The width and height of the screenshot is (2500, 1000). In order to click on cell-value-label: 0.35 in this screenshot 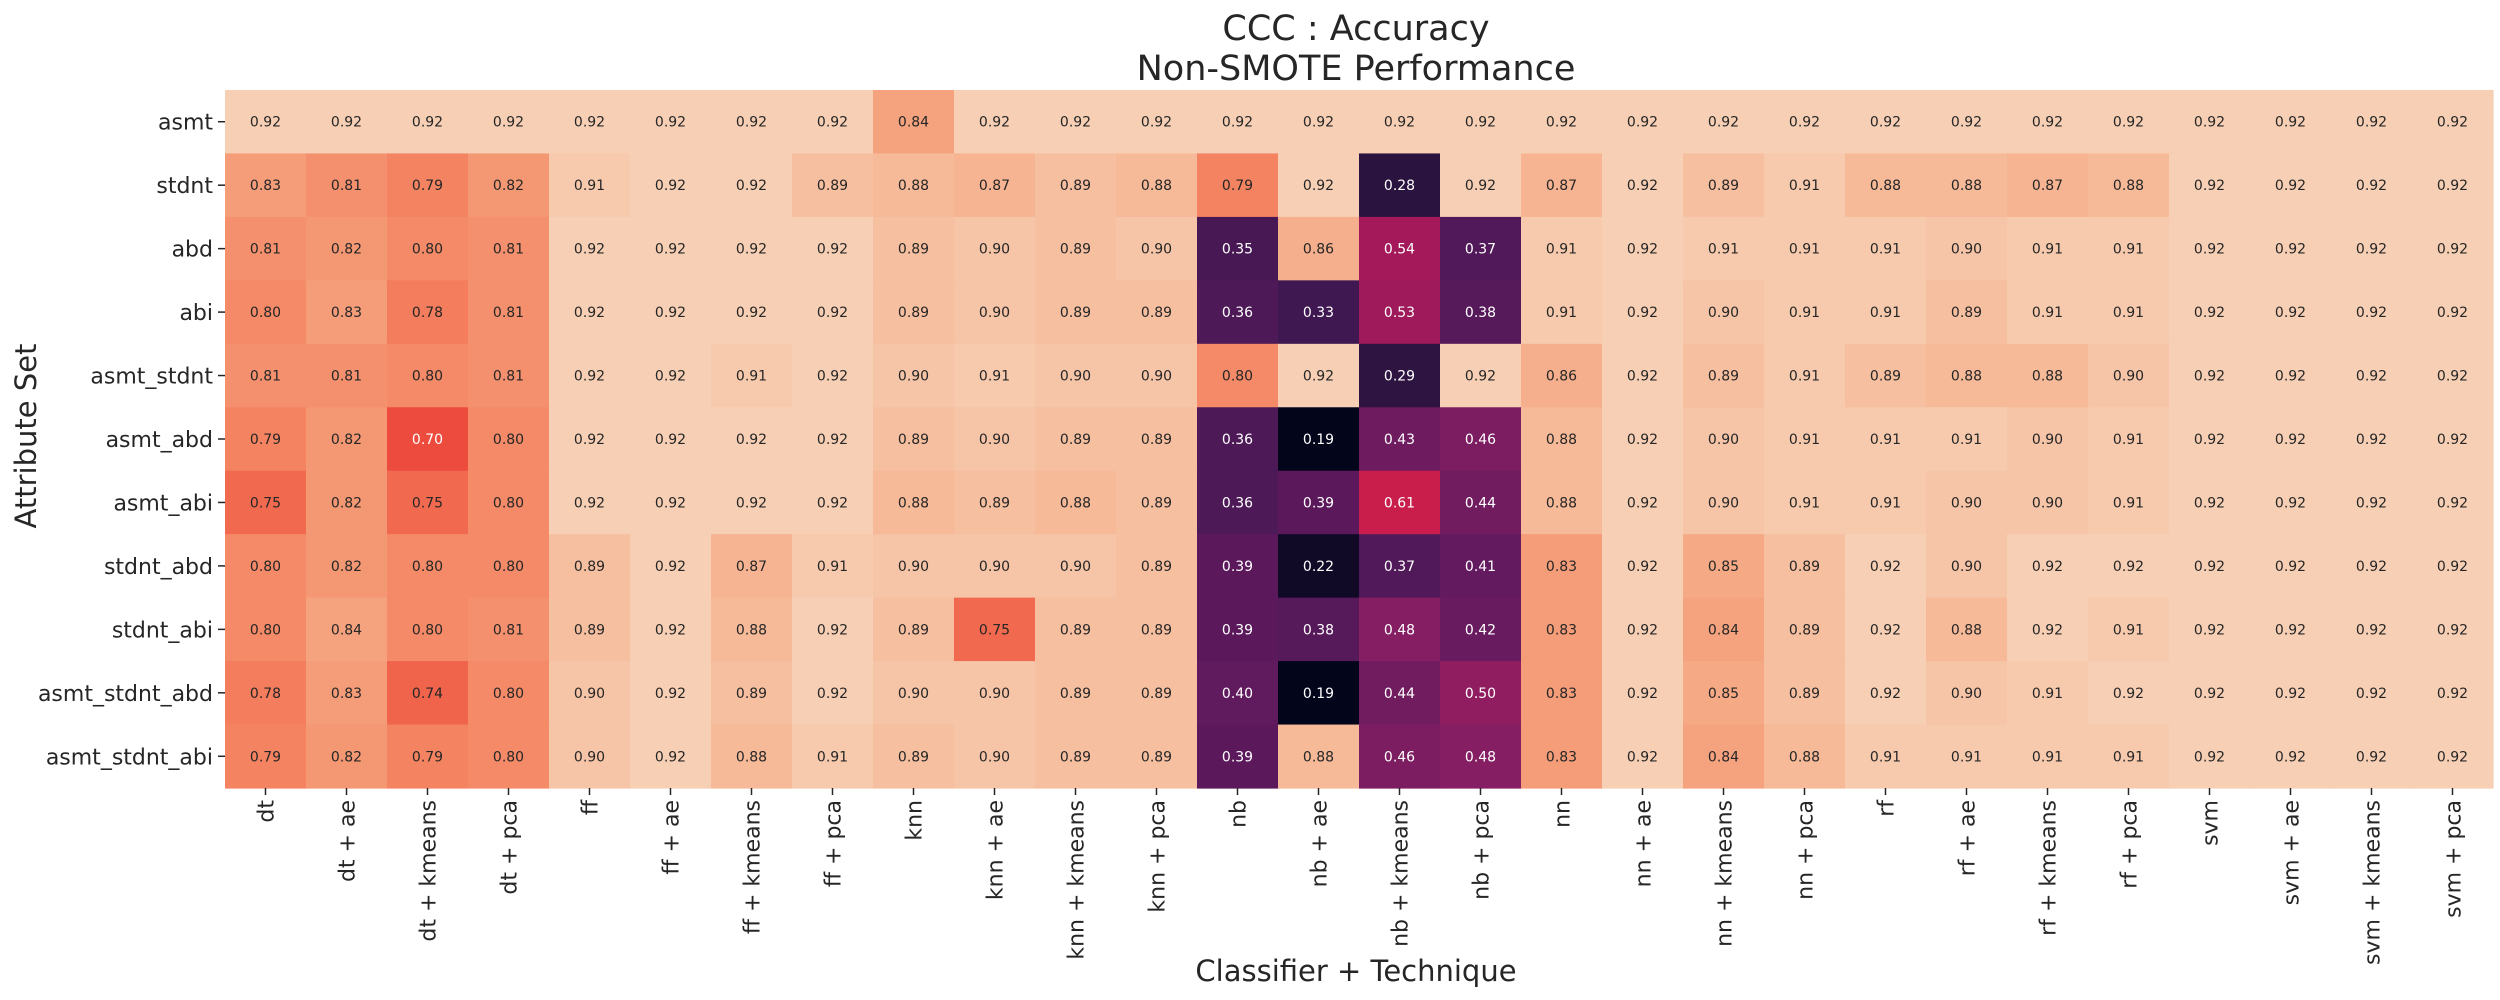, I will do `click(1237, 250)`.